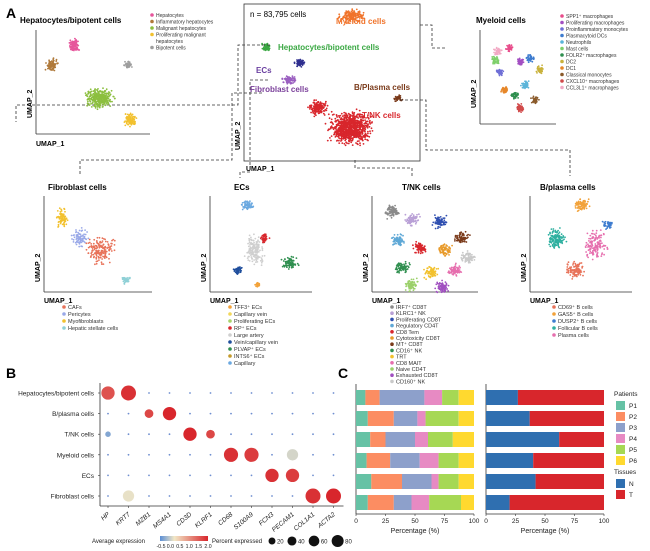 This screenshot has width=650, height=551. I want to click on main-label-myeloid: Myeloid cells, so click(361, 21).